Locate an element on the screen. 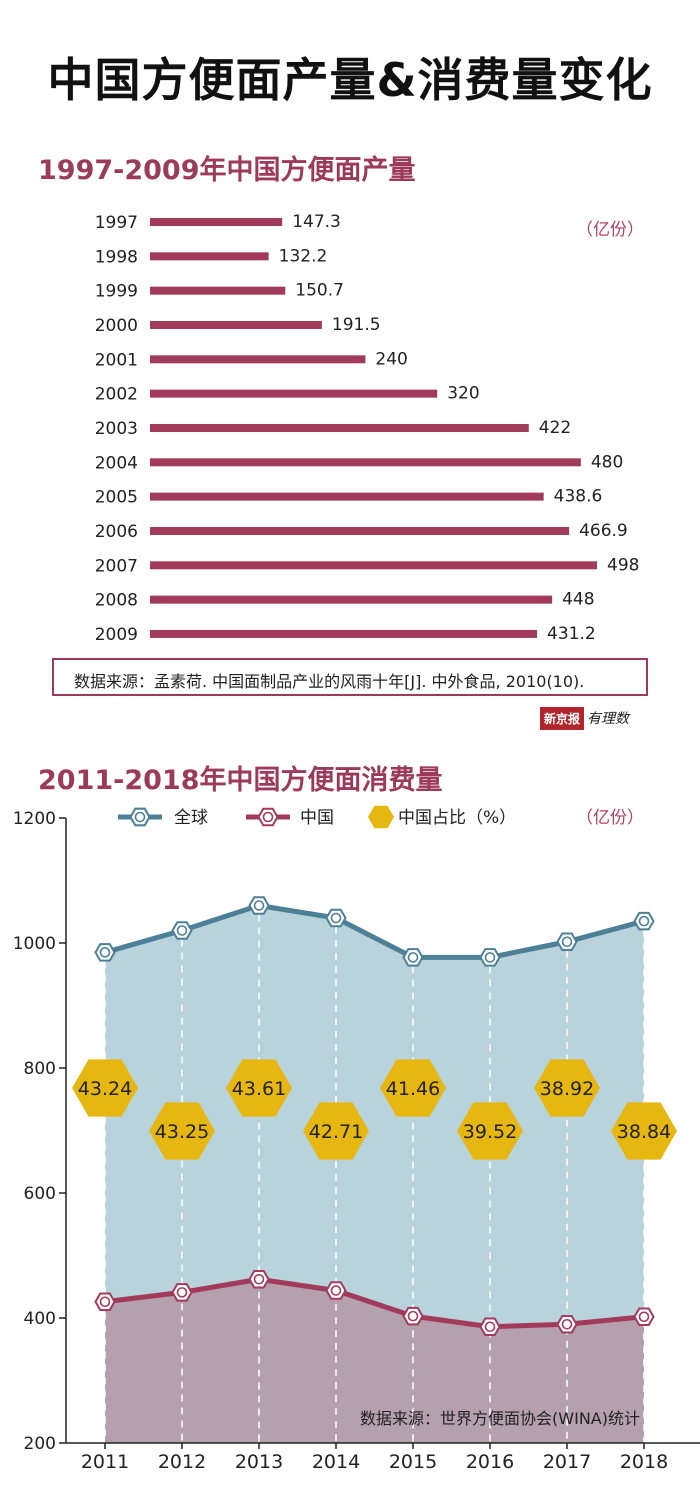 Image resolution: width=700 pixels, height=1512 pixels. page-title: 中国方便面产量&消费量变化 is located at coordinates (350, 80).